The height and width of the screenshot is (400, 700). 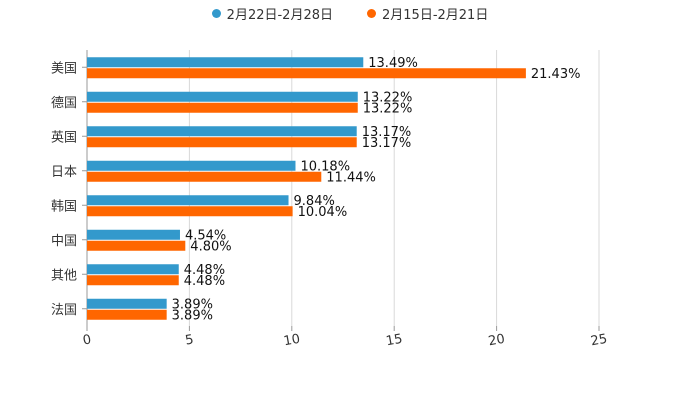 I want to click on x-tick-label-0: 0, so click(x=87, y=340).